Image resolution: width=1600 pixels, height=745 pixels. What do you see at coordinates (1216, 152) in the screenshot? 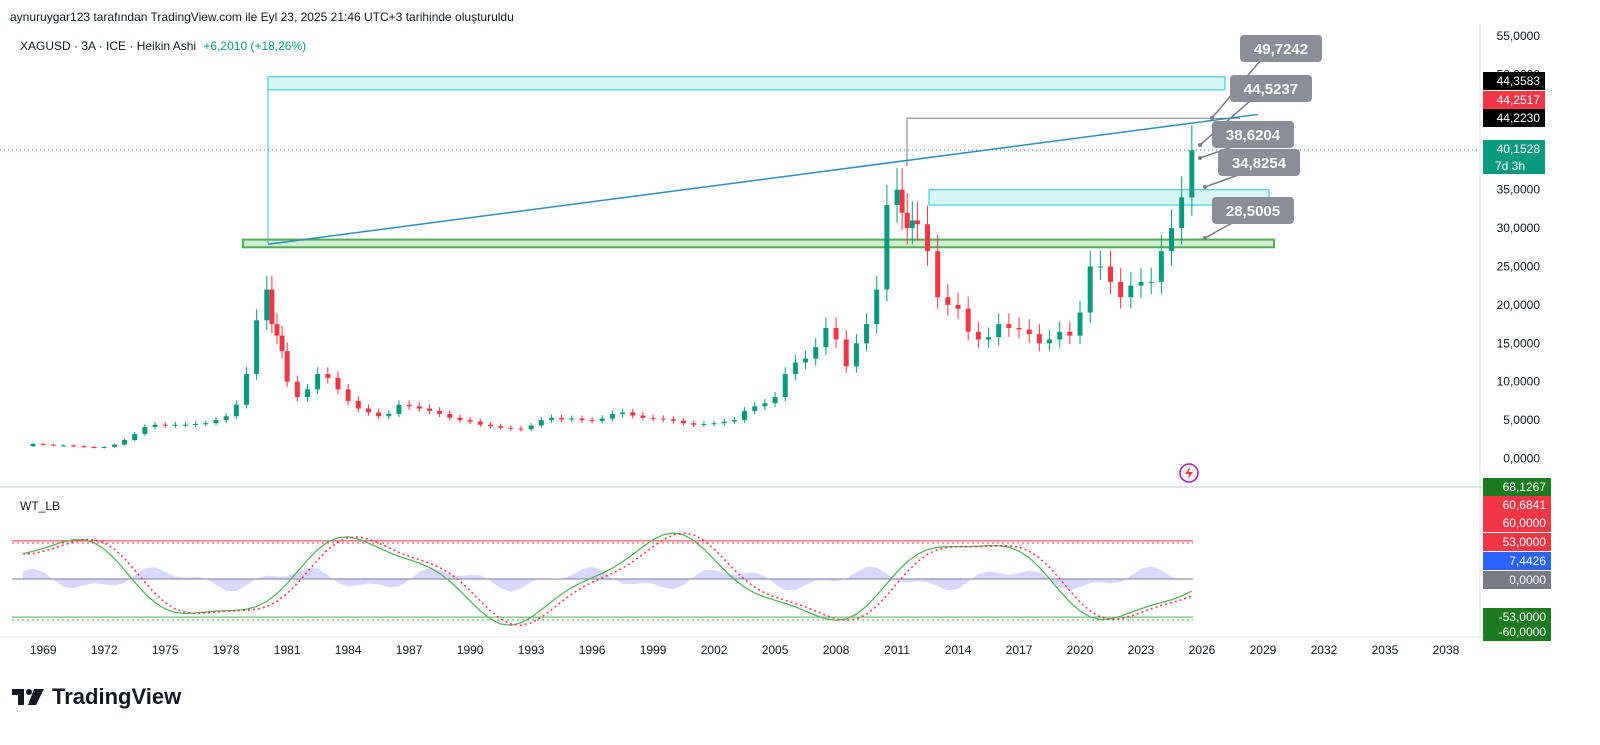
I see `callout-pointer` at bounding box center [1216, 152].